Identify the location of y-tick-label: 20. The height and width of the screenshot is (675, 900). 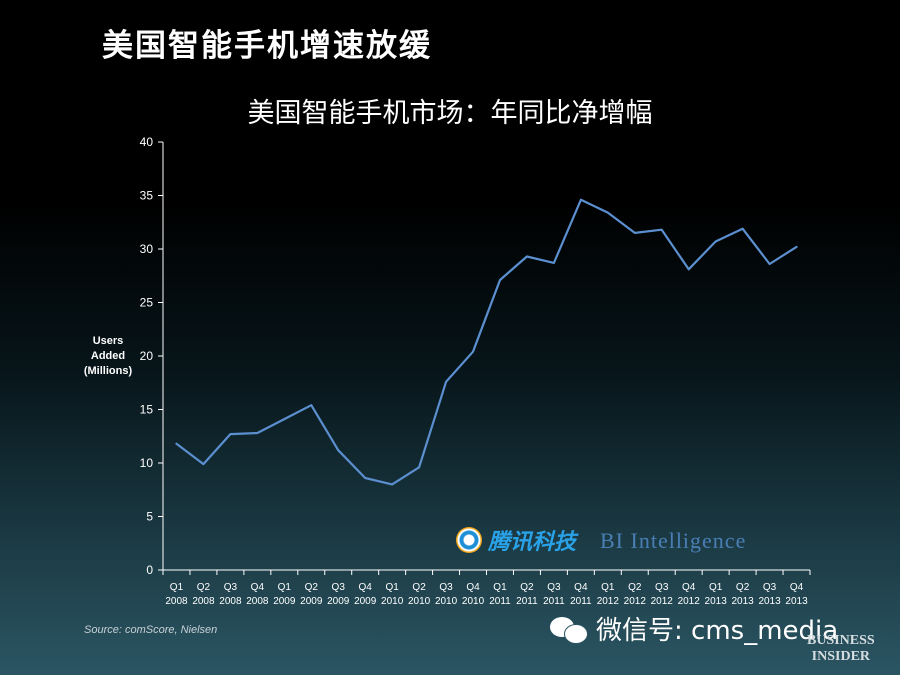
(147, 356).